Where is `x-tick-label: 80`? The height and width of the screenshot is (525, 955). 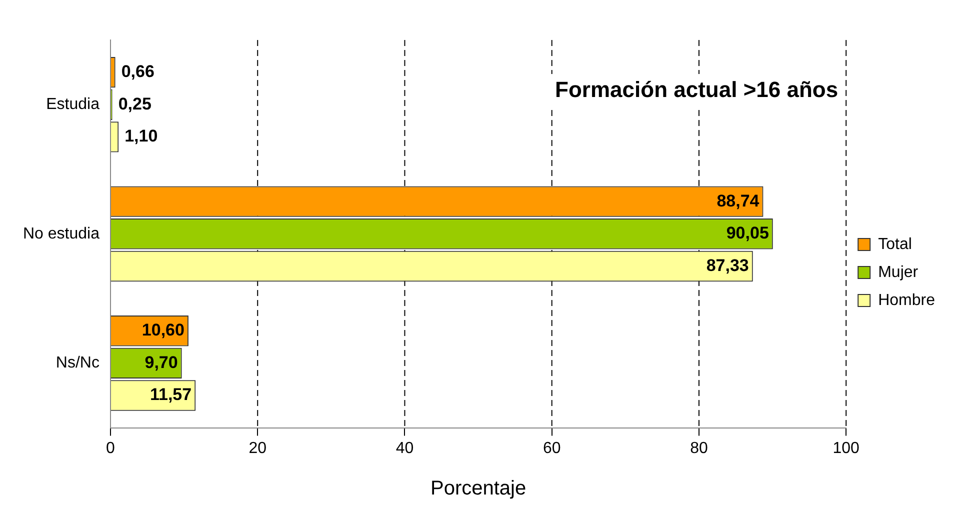 x-tick-label: 80 is located at coordinates (699, 448).